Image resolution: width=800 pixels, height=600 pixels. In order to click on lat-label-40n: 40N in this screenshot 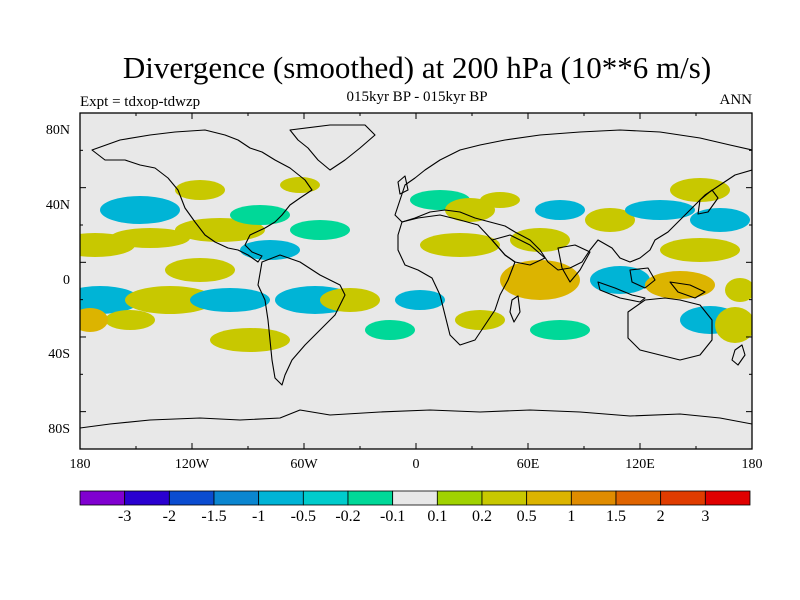, I will do `click(57, 205)`.